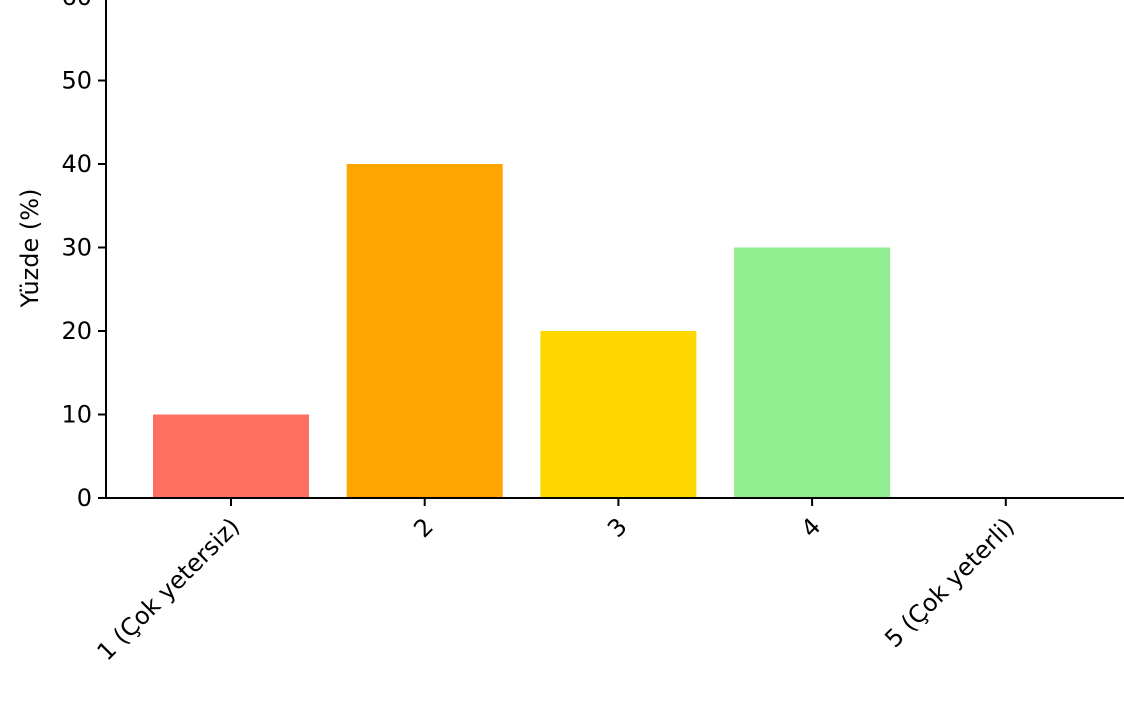 This screenshot has width=1124, height=707. I want to click on y-axis-title: Yüzde (%), so click(30, 249).